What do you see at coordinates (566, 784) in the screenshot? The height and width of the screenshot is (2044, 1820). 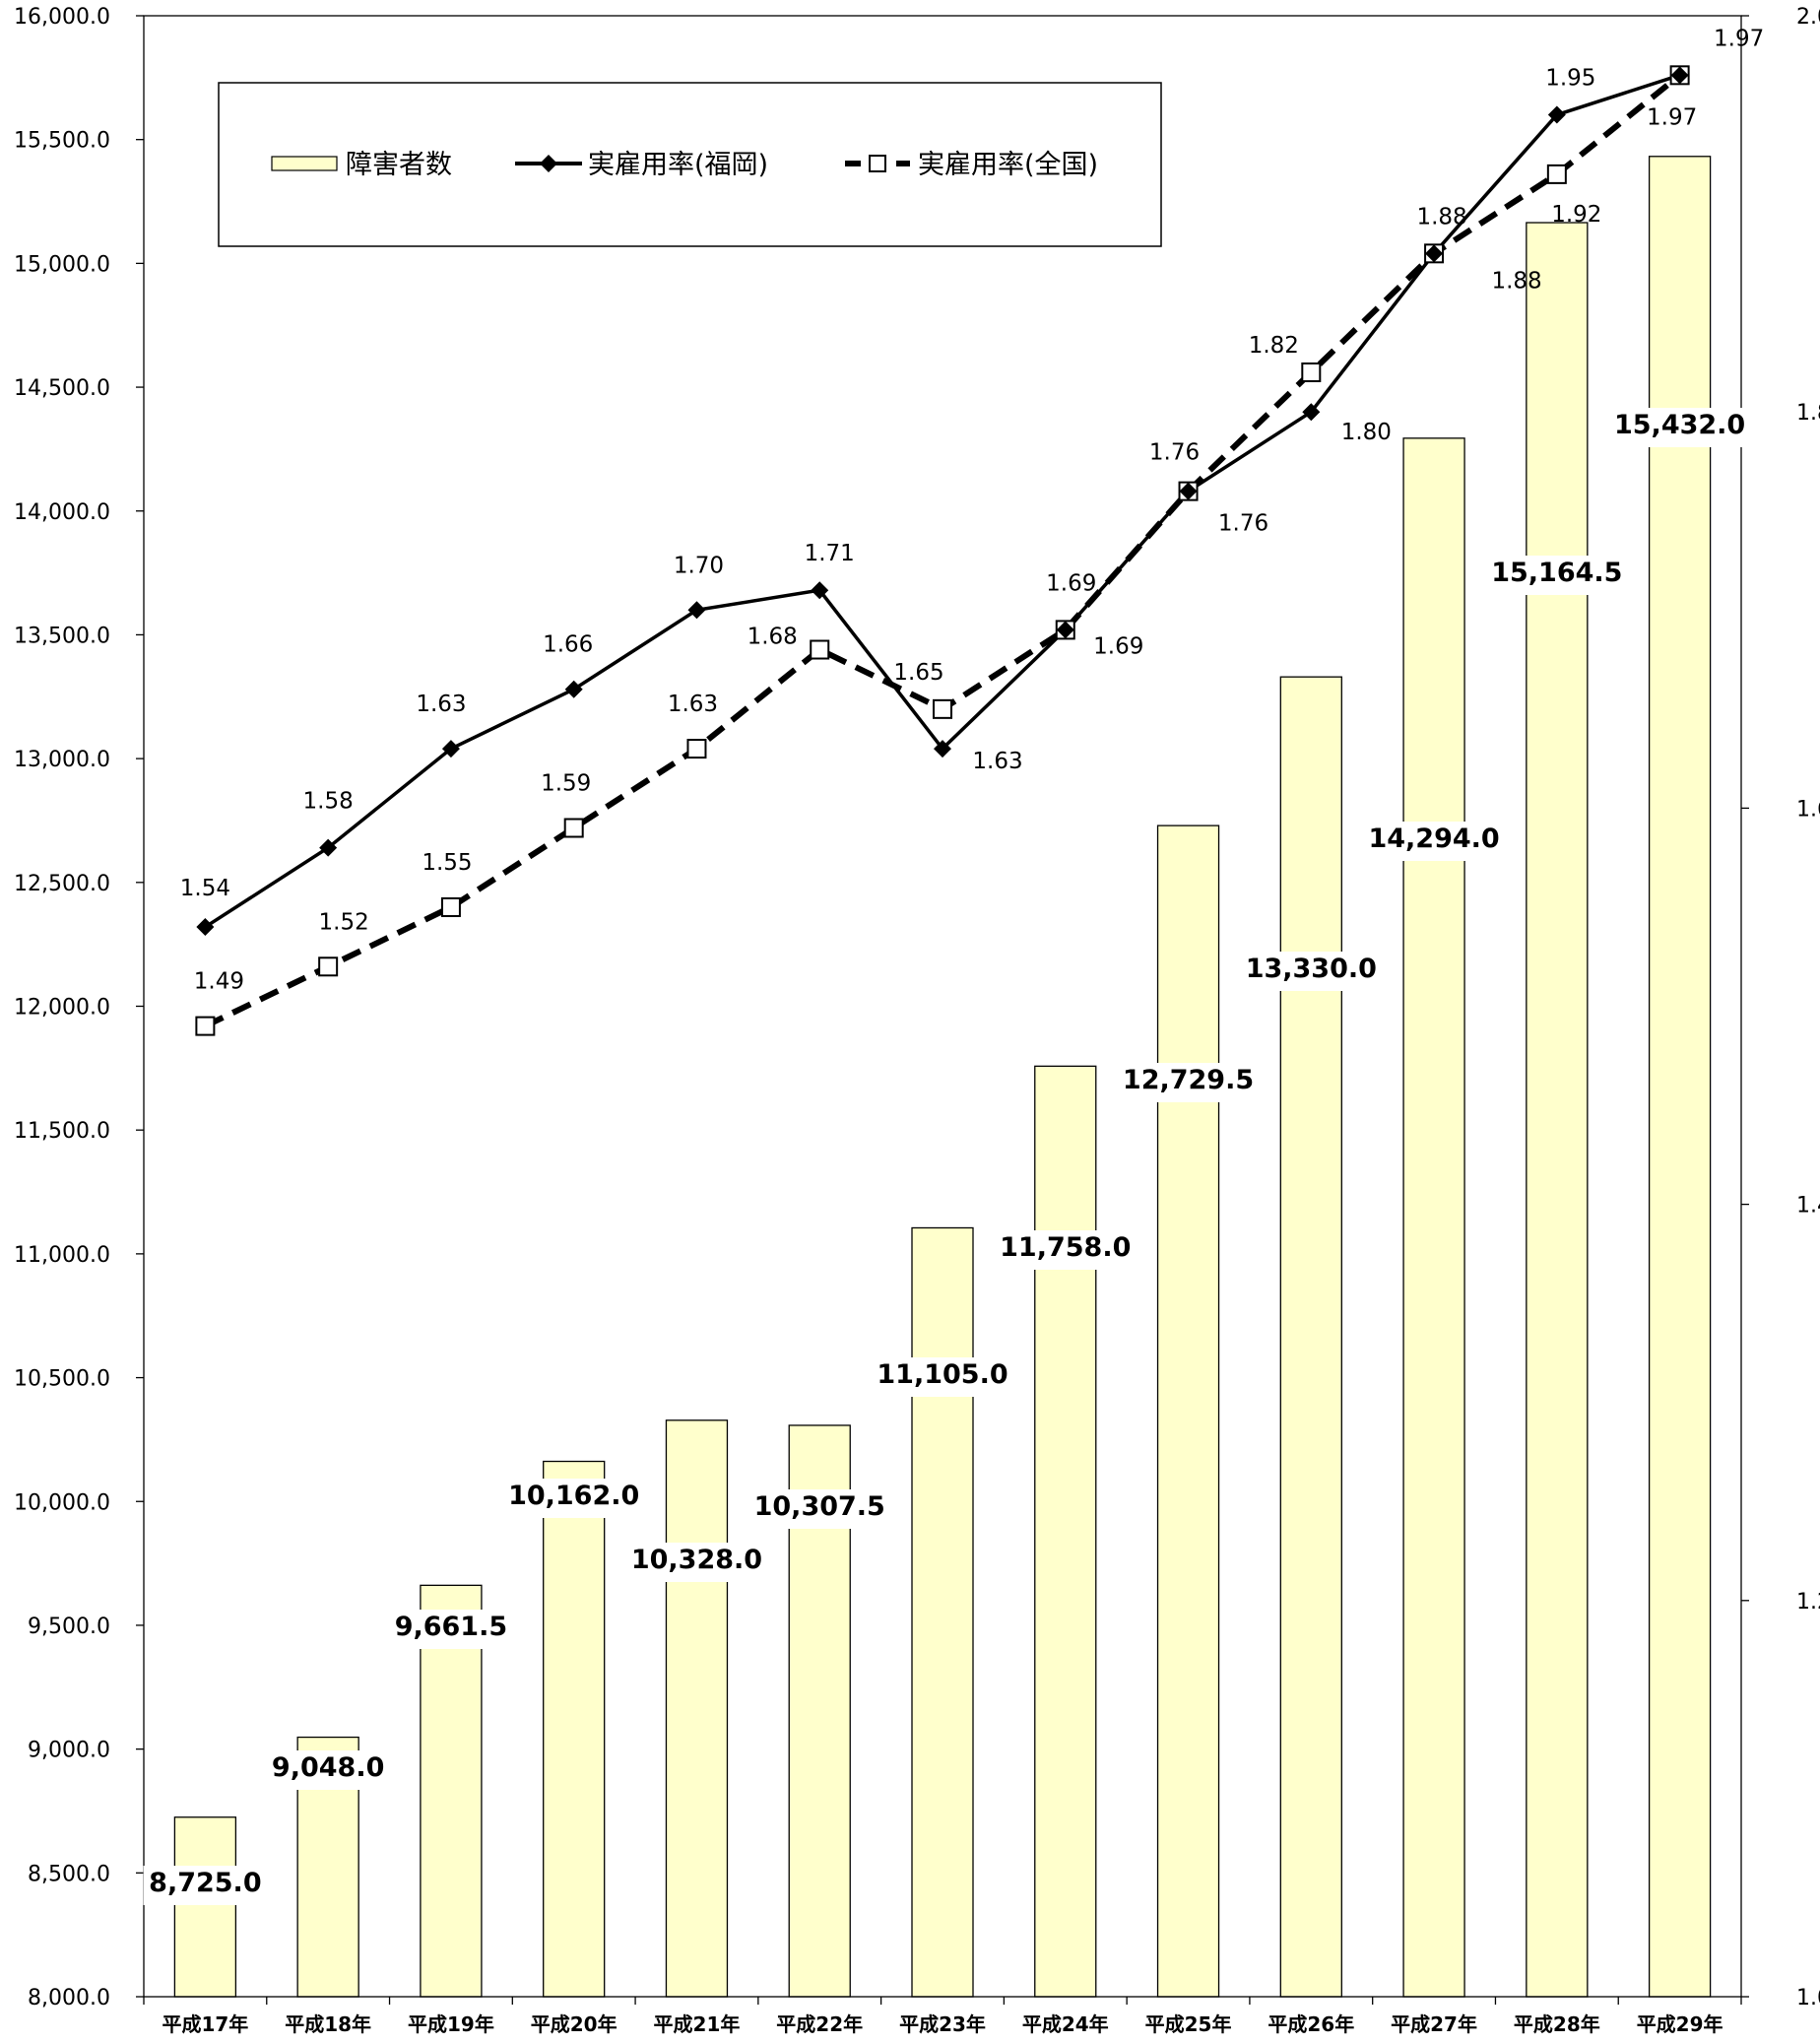 I see `rate-label-national: 1.59` at bounding box center [566, 784].